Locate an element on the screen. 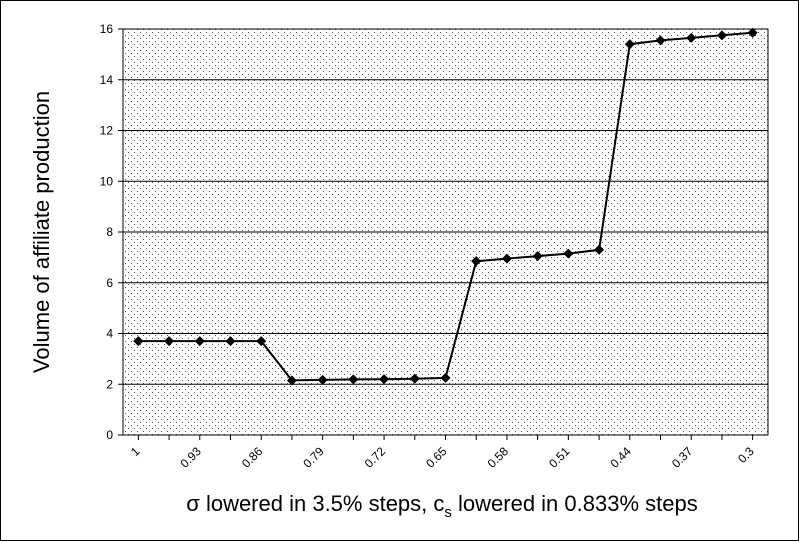 Image resolution: width=799 pixels, height=542 pixels. y-tick-label: 4 is located at coordinates (109, 334).